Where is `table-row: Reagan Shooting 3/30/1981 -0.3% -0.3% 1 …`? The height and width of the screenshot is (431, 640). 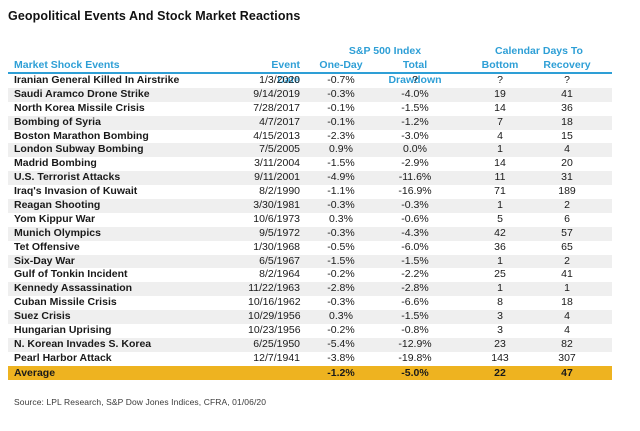 table-row: Reagan Shooting 3/30/1981 -0.3% -0.3% 1 … is located at coordinates (310, 206).